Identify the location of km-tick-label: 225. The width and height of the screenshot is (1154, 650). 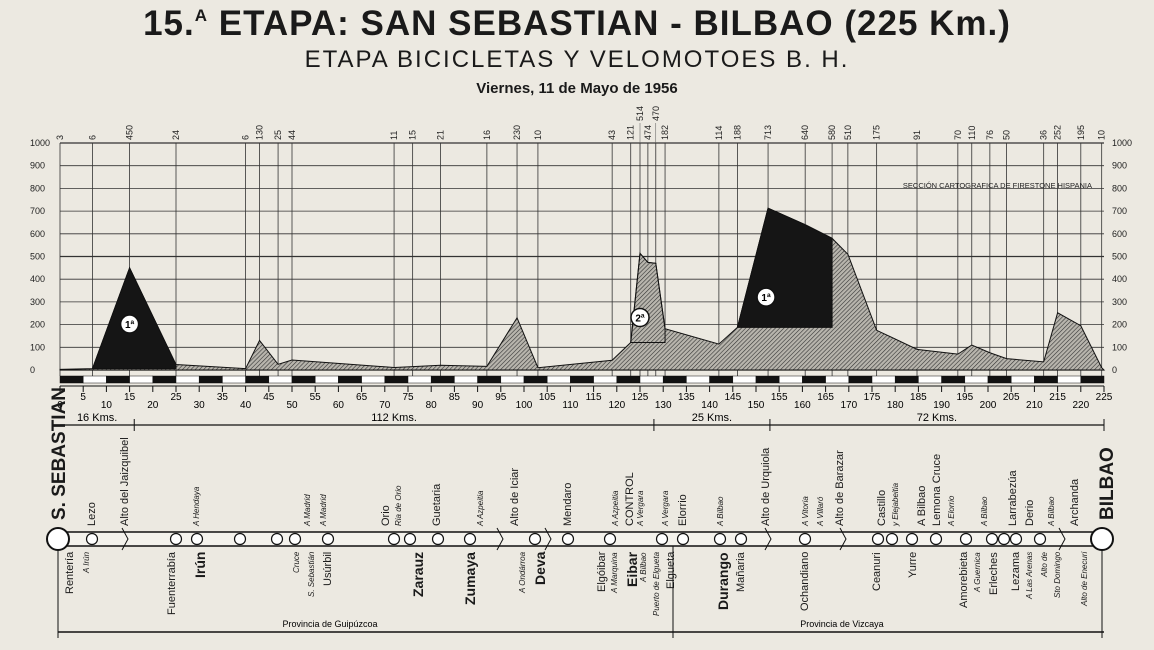
(1104, 397).